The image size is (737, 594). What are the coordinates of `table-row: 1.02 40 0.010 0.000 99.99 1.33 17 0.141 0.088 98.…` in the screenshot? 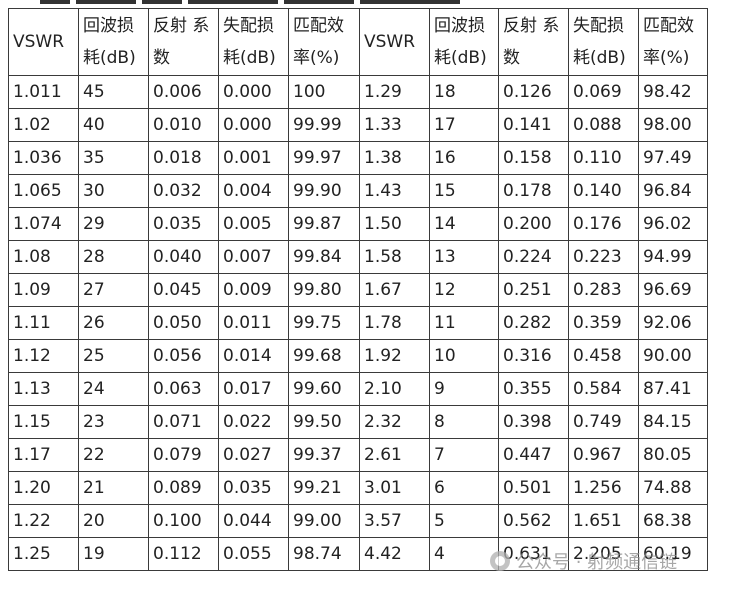 It's located at (358, 125).